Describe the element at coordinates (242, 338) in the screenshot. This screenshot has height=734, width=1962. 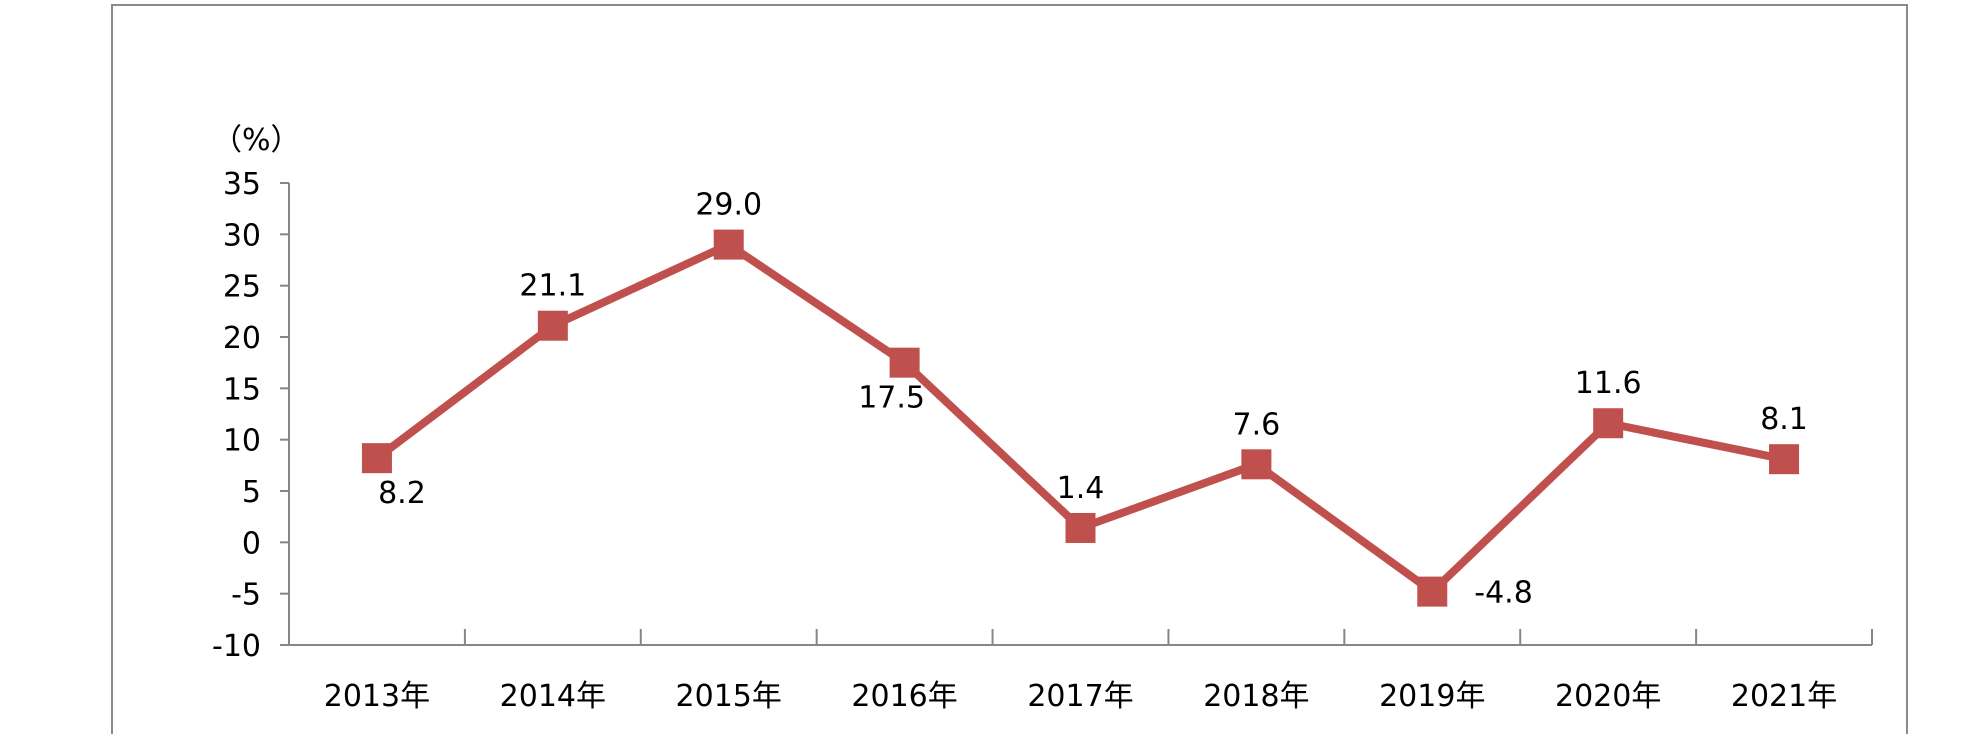
I see `y-tick-label: 20` at that location.